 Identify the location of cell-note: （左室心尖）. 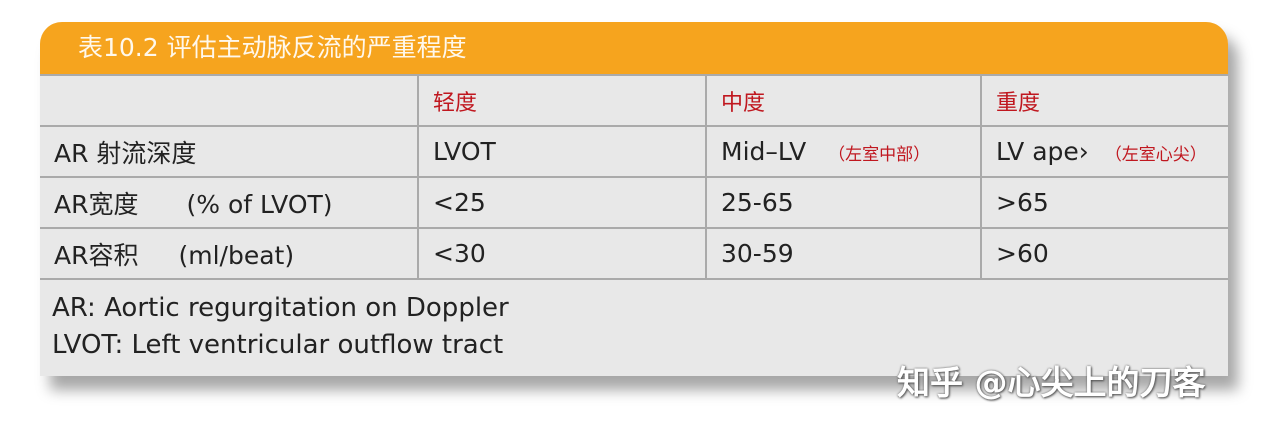
(1155, 155).